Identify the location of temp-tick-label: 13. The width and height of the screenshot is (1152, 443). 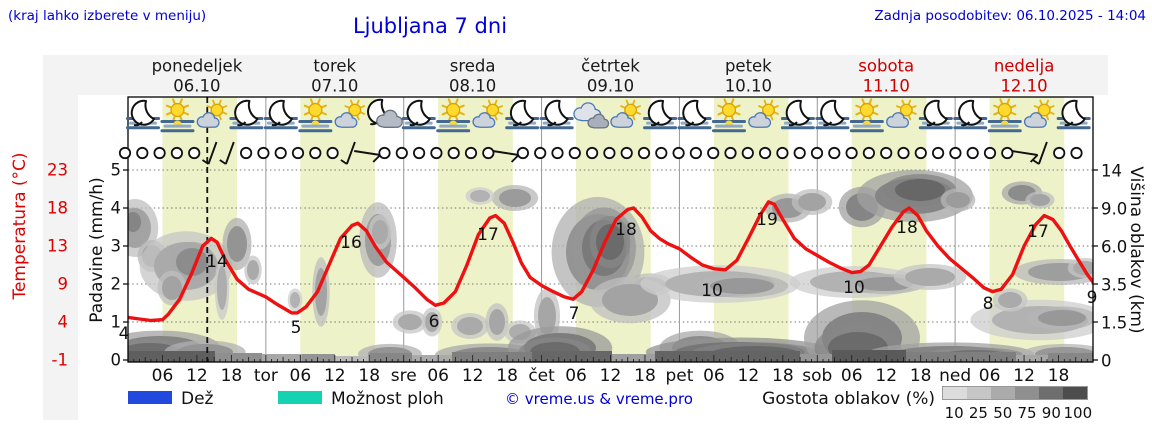
(57, 246).